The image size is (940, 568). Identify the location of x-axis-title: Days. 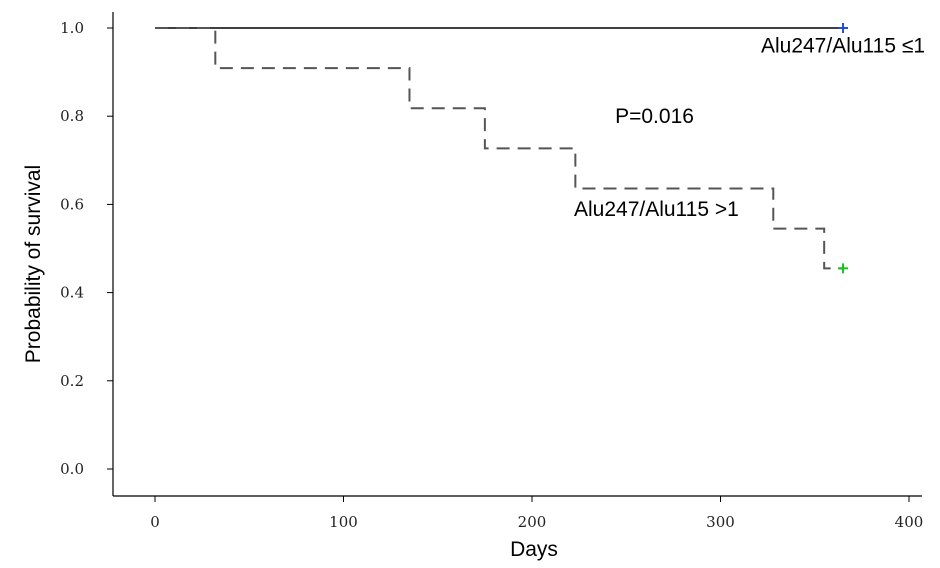
(534, 549).